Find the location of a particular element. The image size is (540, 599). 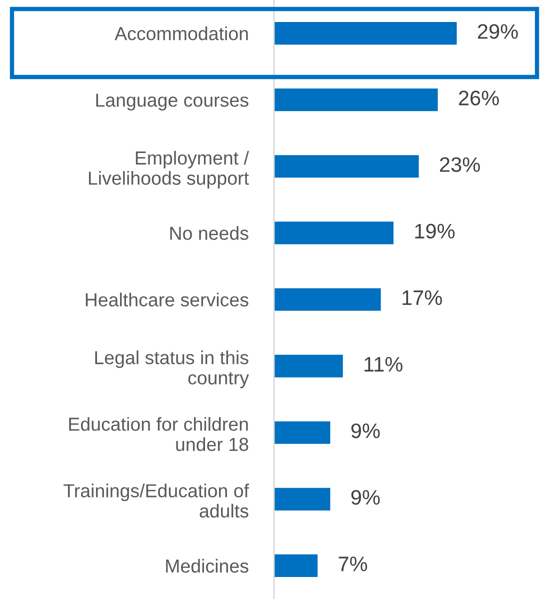

y-tick-label: Medicines is located at coordinates (207, 565).